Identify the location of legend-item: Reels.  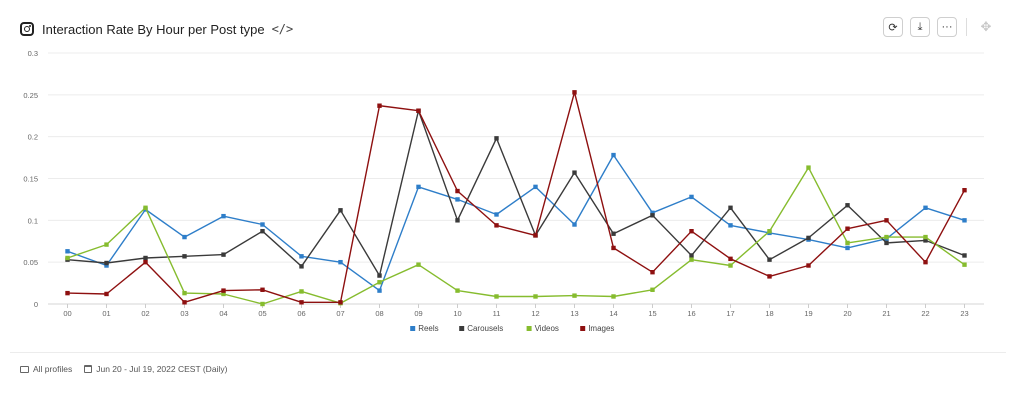
(424, 328).